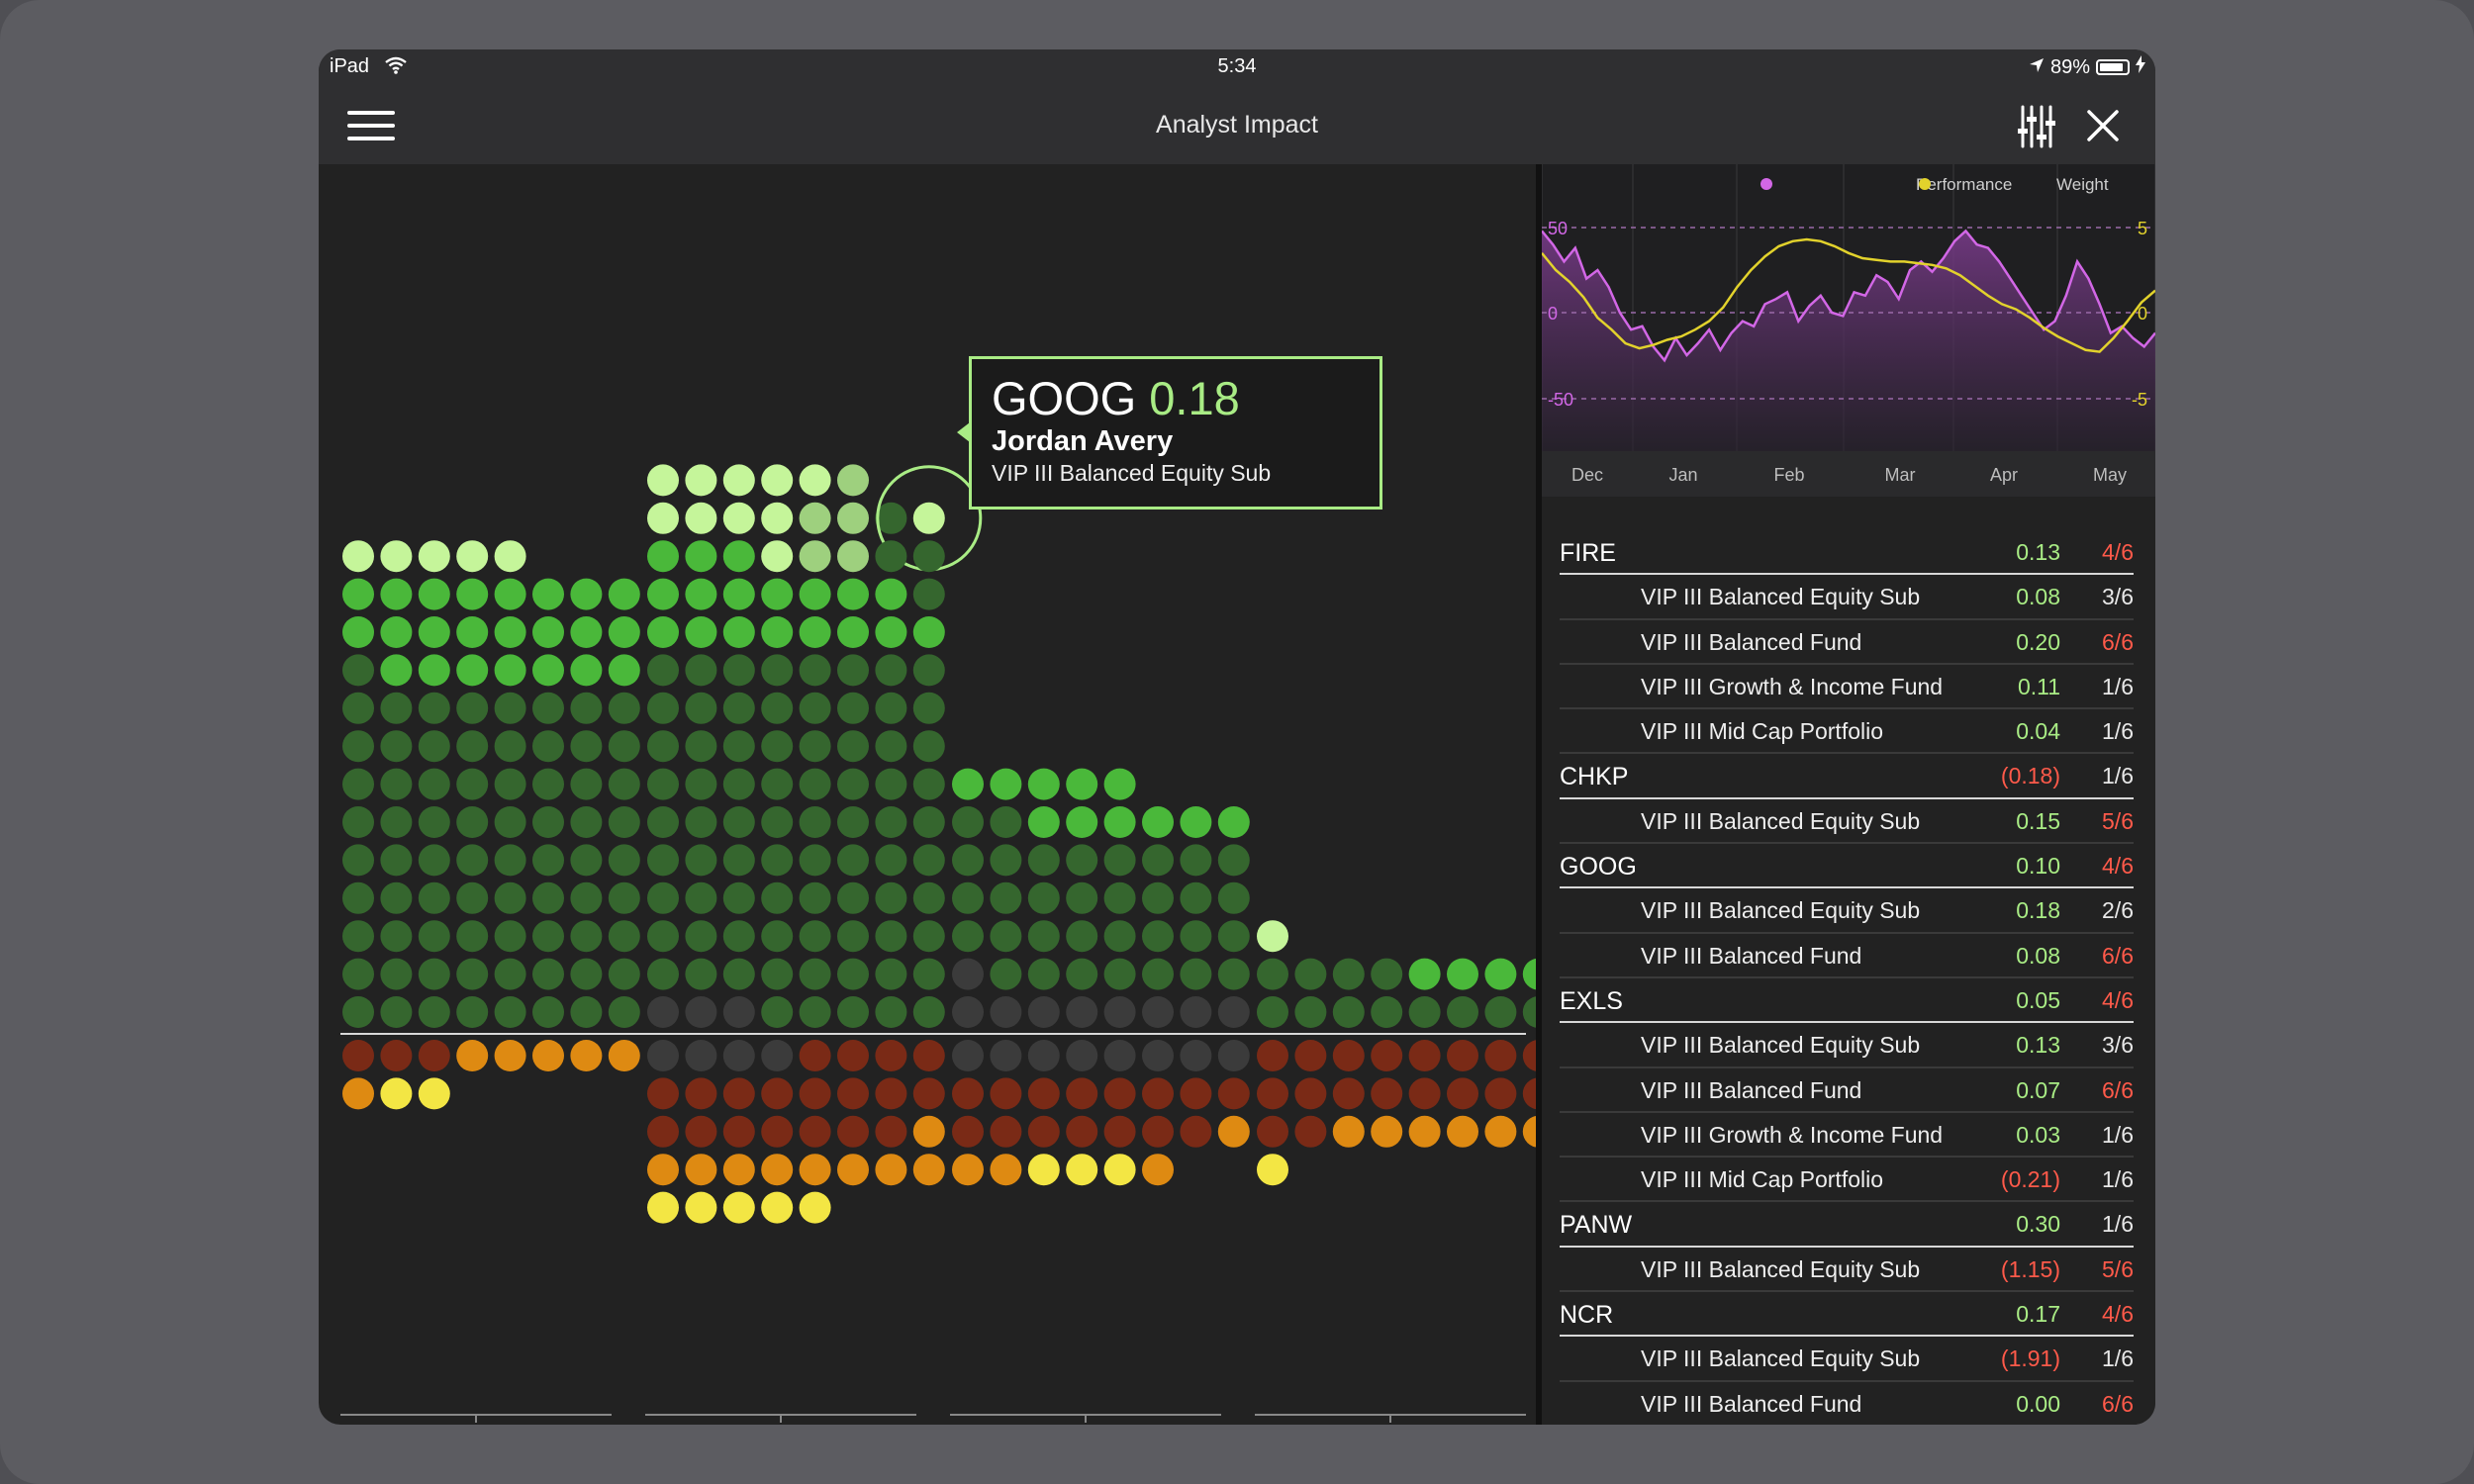  I want to click on ticker-row: CHKP (0.18) 1/6, so click(1847, 776).